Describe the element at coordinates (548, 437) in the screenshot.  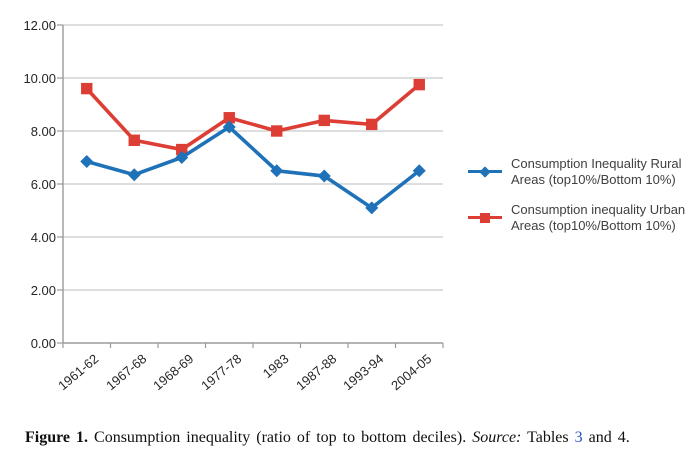
I see `caption-source-prefix: Tables` at that location.